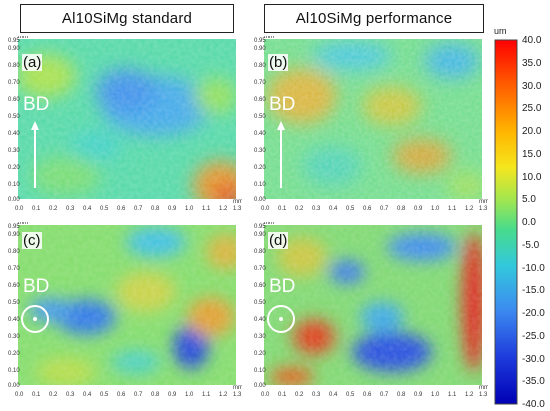 The height and width of the screenshot is (411, 550). I want to click on colorbar-tick-label: -30.0, so click(533, 359).